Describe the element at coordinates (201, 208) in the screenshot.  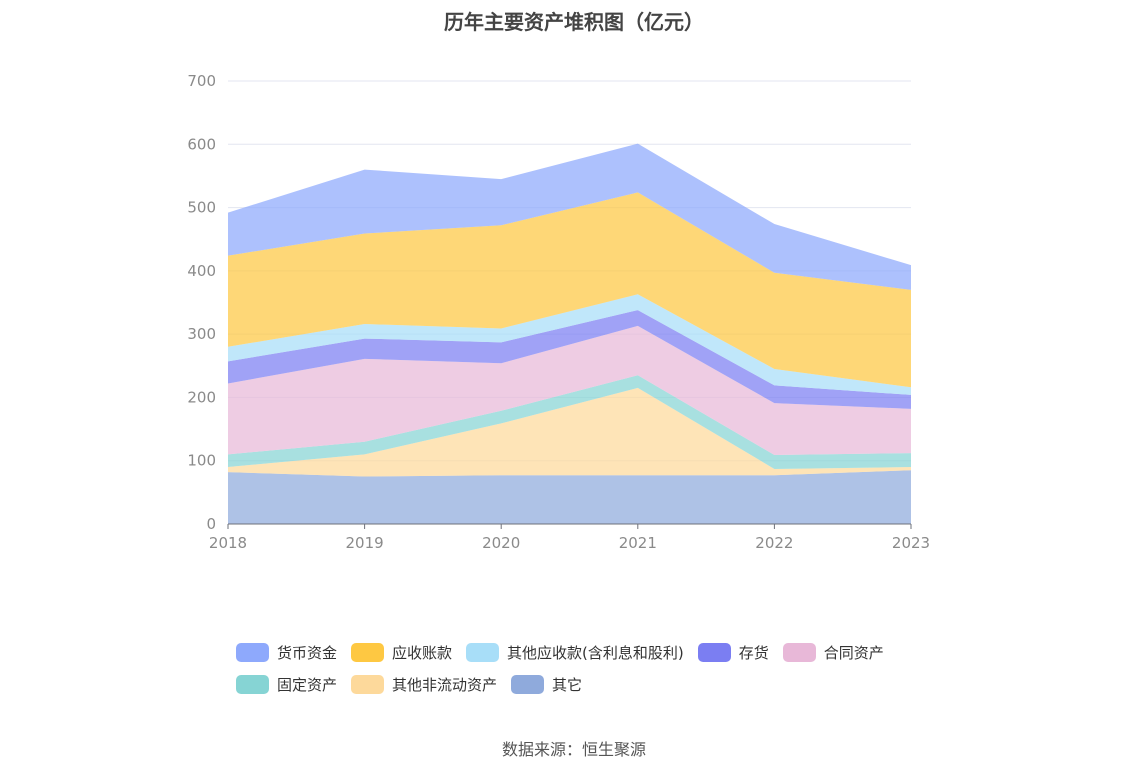
I see `y-tick-label: 500` at that location.